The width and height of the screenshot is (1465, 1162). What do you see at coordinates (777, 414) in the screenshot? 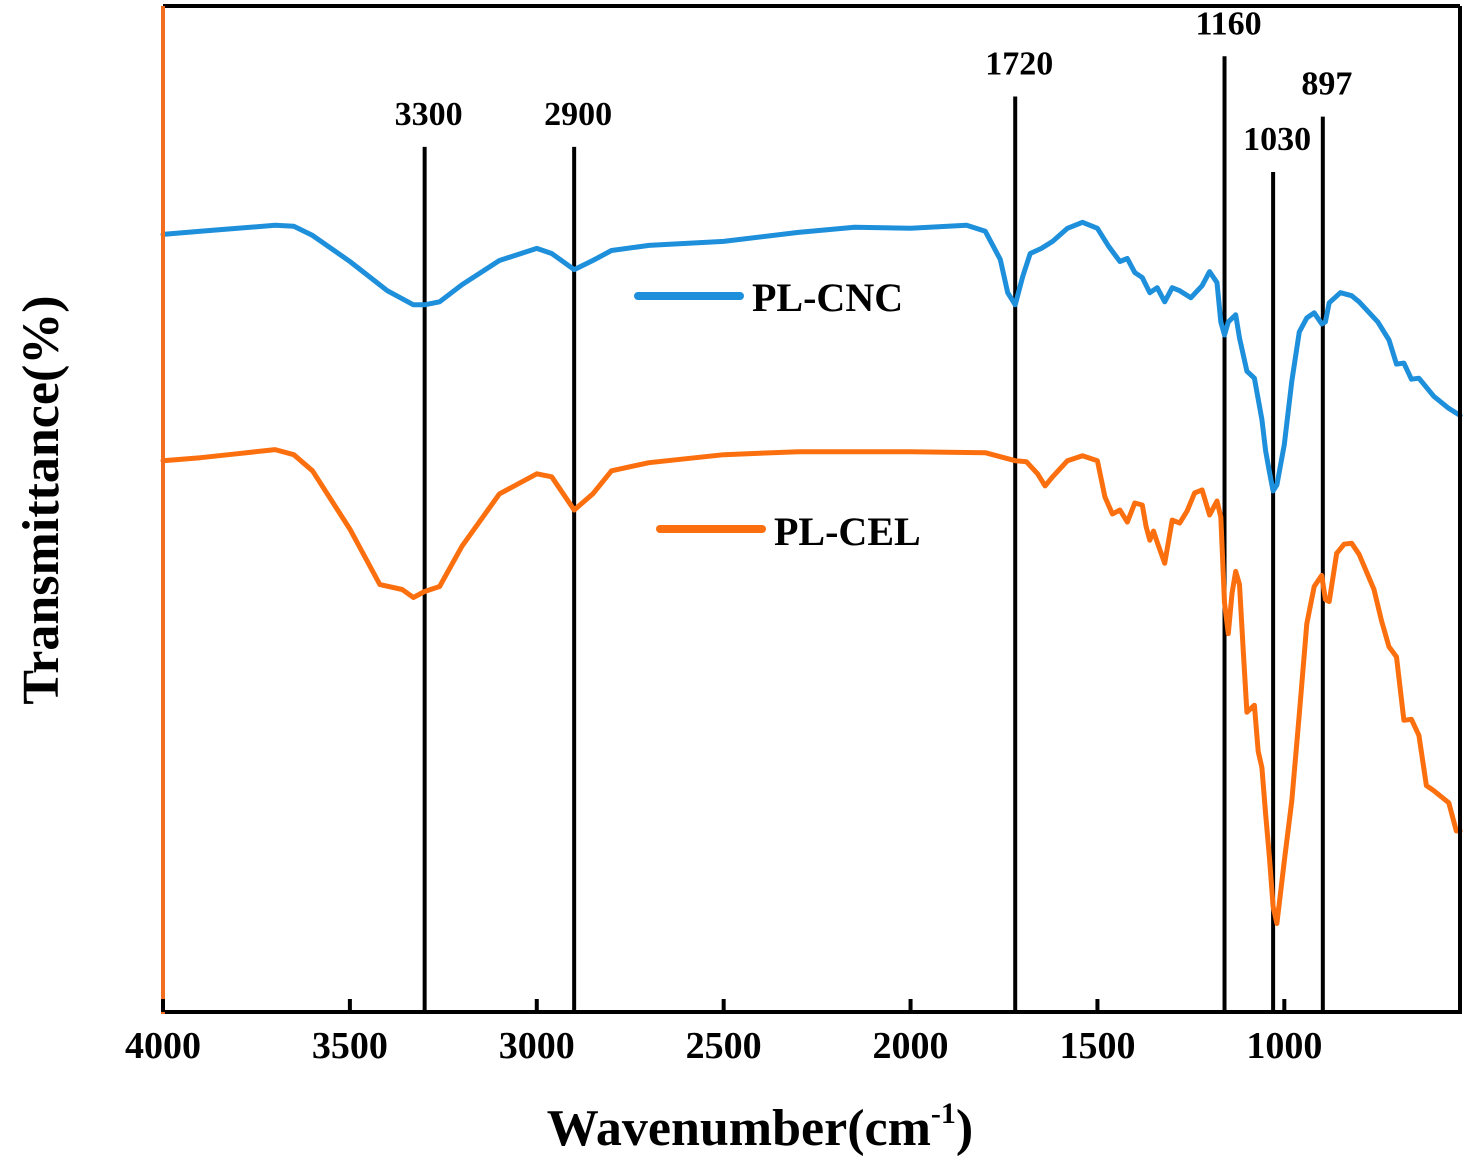
I see `legend: PL-CNC PL-CEL` at bounding box center [777, 414].